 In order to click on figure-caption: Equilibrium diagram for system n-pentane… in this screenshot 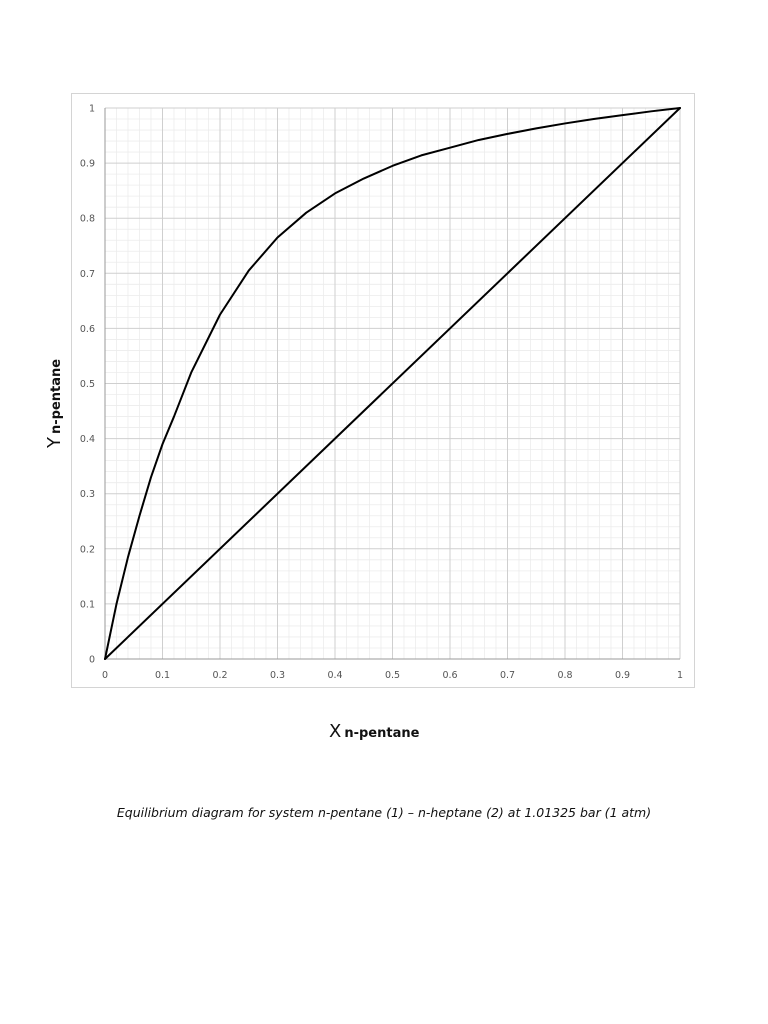, I will do `click(384, 812)`.